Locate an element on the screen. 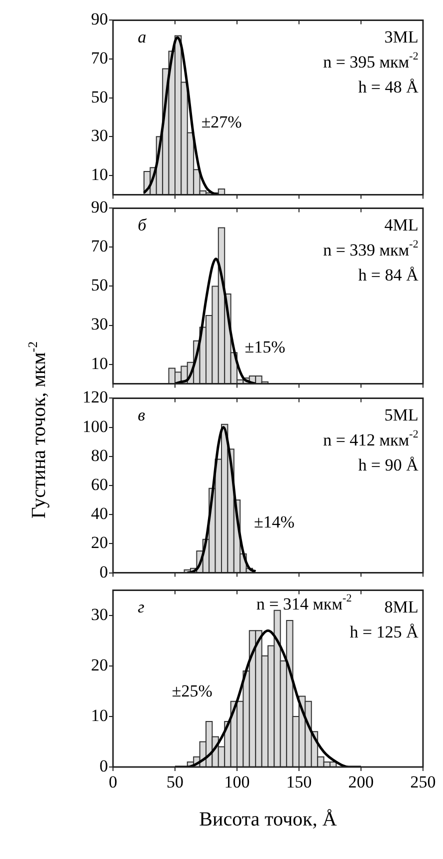 The image size is (443, 859). x-tick-label: 250 is located at coordinates (423, 782).